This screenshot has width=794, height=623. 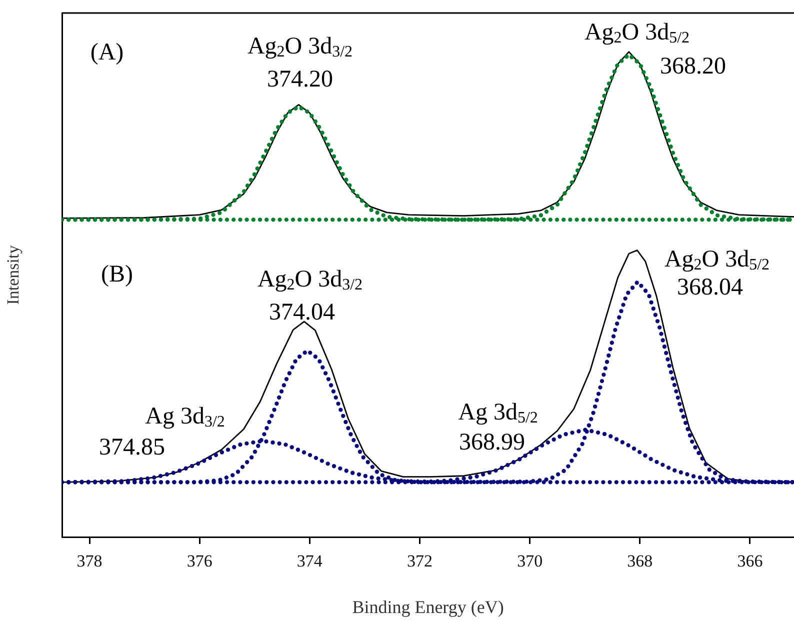 What do you see at coordinates (132, 447) in the screenshot?
I see `annotation: 374.85` at bounding box center [132, 447].